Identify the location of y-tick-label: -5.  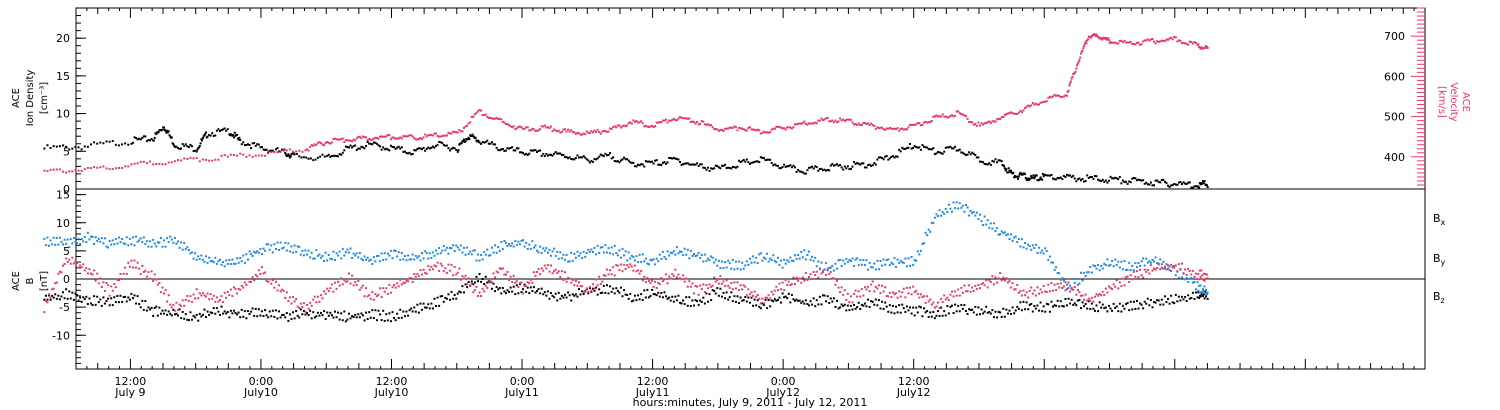
(64, 307).